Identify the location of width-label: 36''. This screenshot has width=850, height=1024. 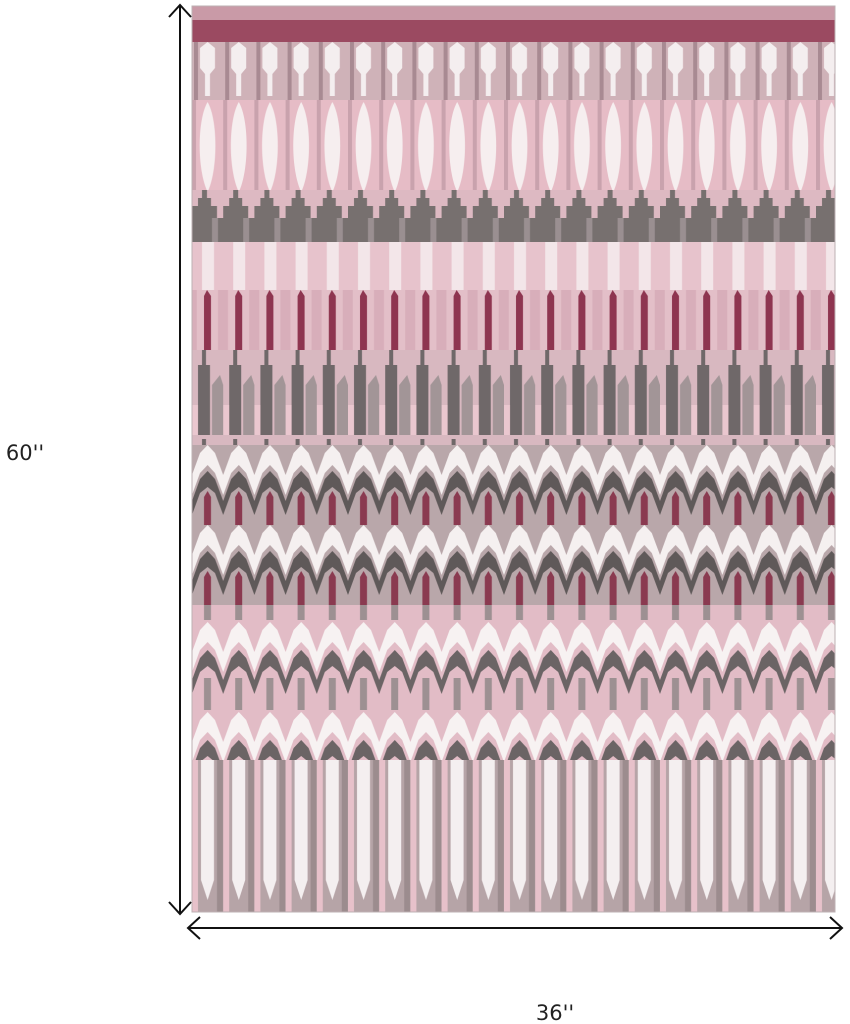
(555, 1012).